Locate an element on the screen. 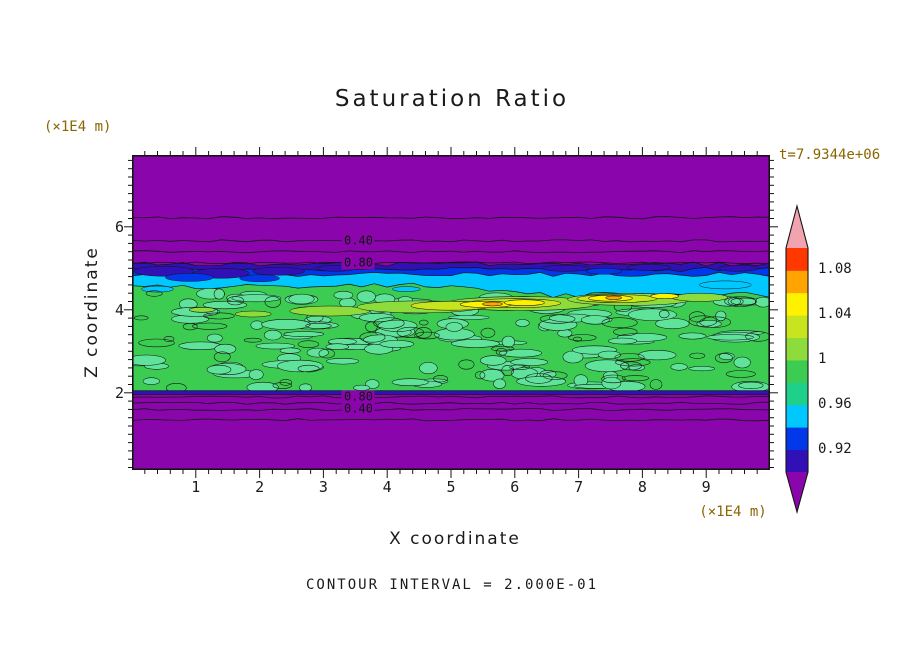  colorbar-tick-label: 1 is located at coordinates (822, 359).